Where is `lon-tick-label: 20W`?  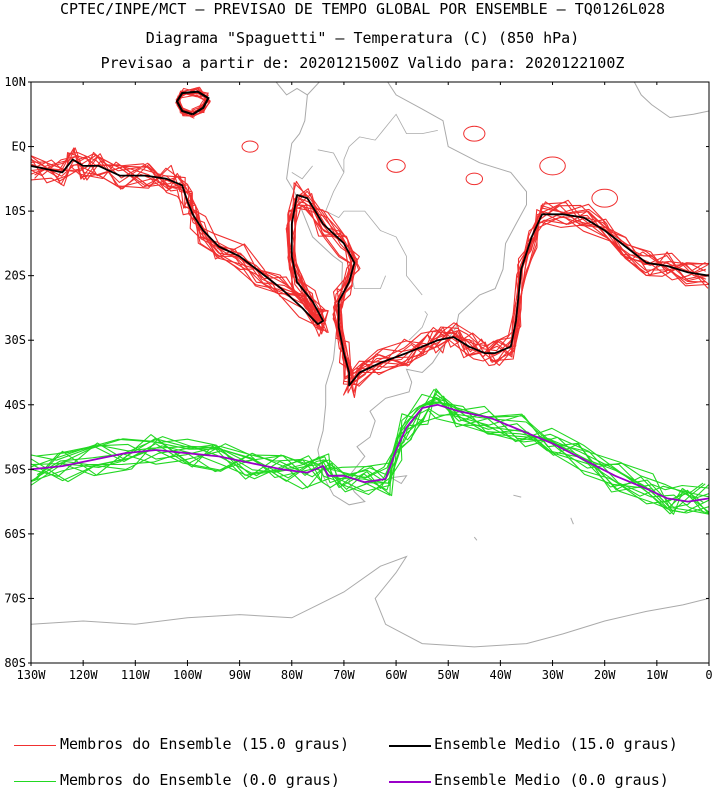
lon-tick-label: 20W is located at coordinates (605, 675).